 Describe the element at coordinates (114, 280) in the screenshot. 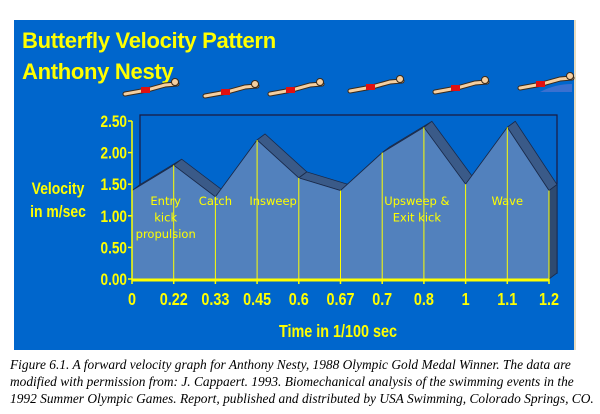

I see `y-tick-label: 0.00` at that location.